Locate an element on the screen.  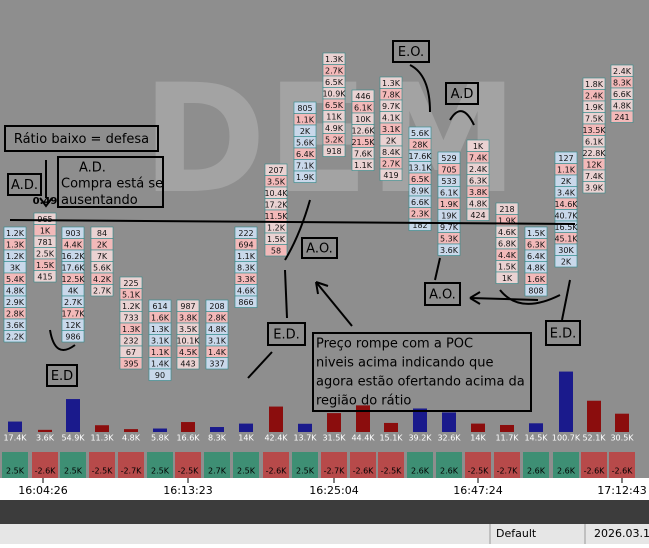
annotation-text: niveis acima indicando que is located at coordinates (404, 363).